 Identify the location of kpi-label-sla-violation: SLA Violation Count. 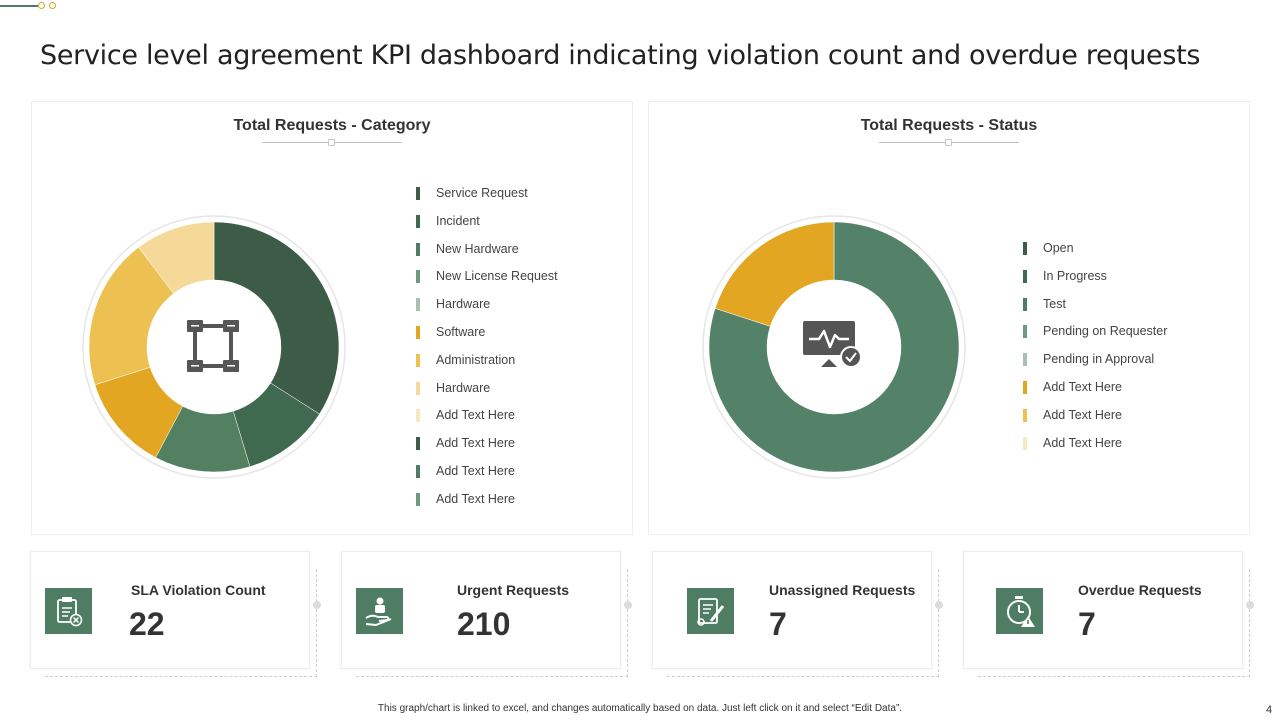
(198, 590).